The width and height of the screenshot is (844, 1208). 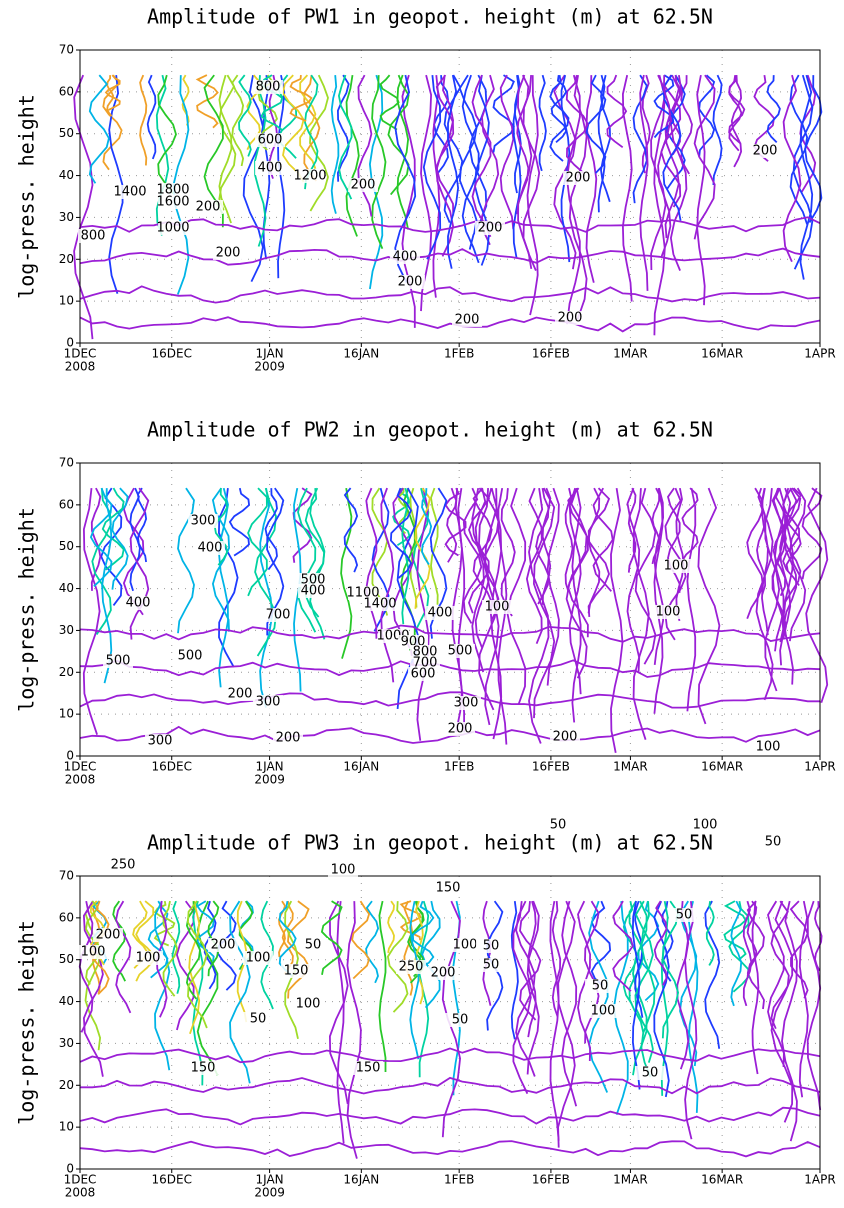 I want to click on y-tick-label: 20, so click(x=66, y=259).